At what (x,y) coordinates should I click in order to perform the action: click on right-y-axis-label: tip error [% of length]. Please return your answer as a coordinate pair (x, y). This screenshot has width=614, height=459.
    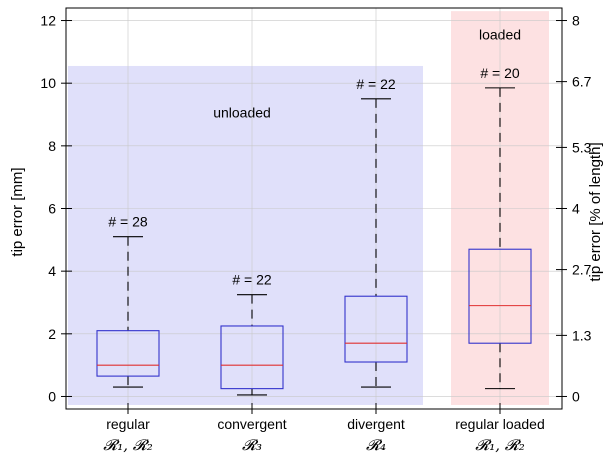
    Looking at the image, I should click on (595, 211).